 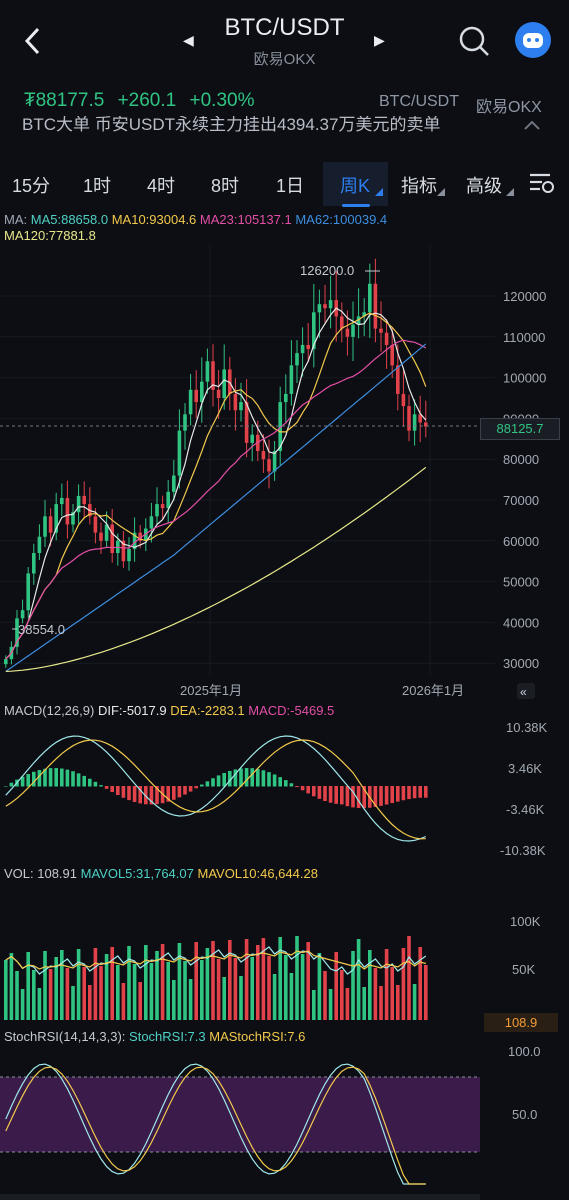 I want to click on prev-pair-button: ◀, so click(x=188, y=40).